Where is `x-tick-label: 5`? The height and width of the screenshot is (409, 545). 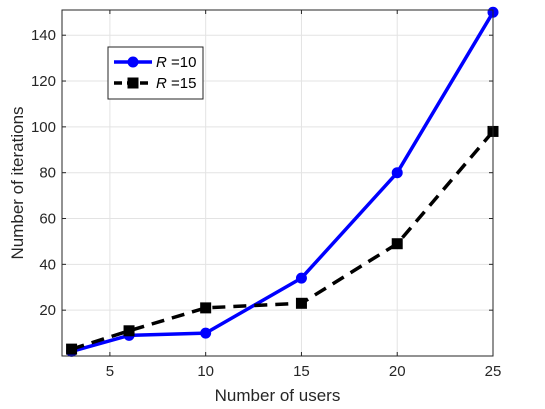 x-tick-label: 5 is located at coordinates (110, 371).